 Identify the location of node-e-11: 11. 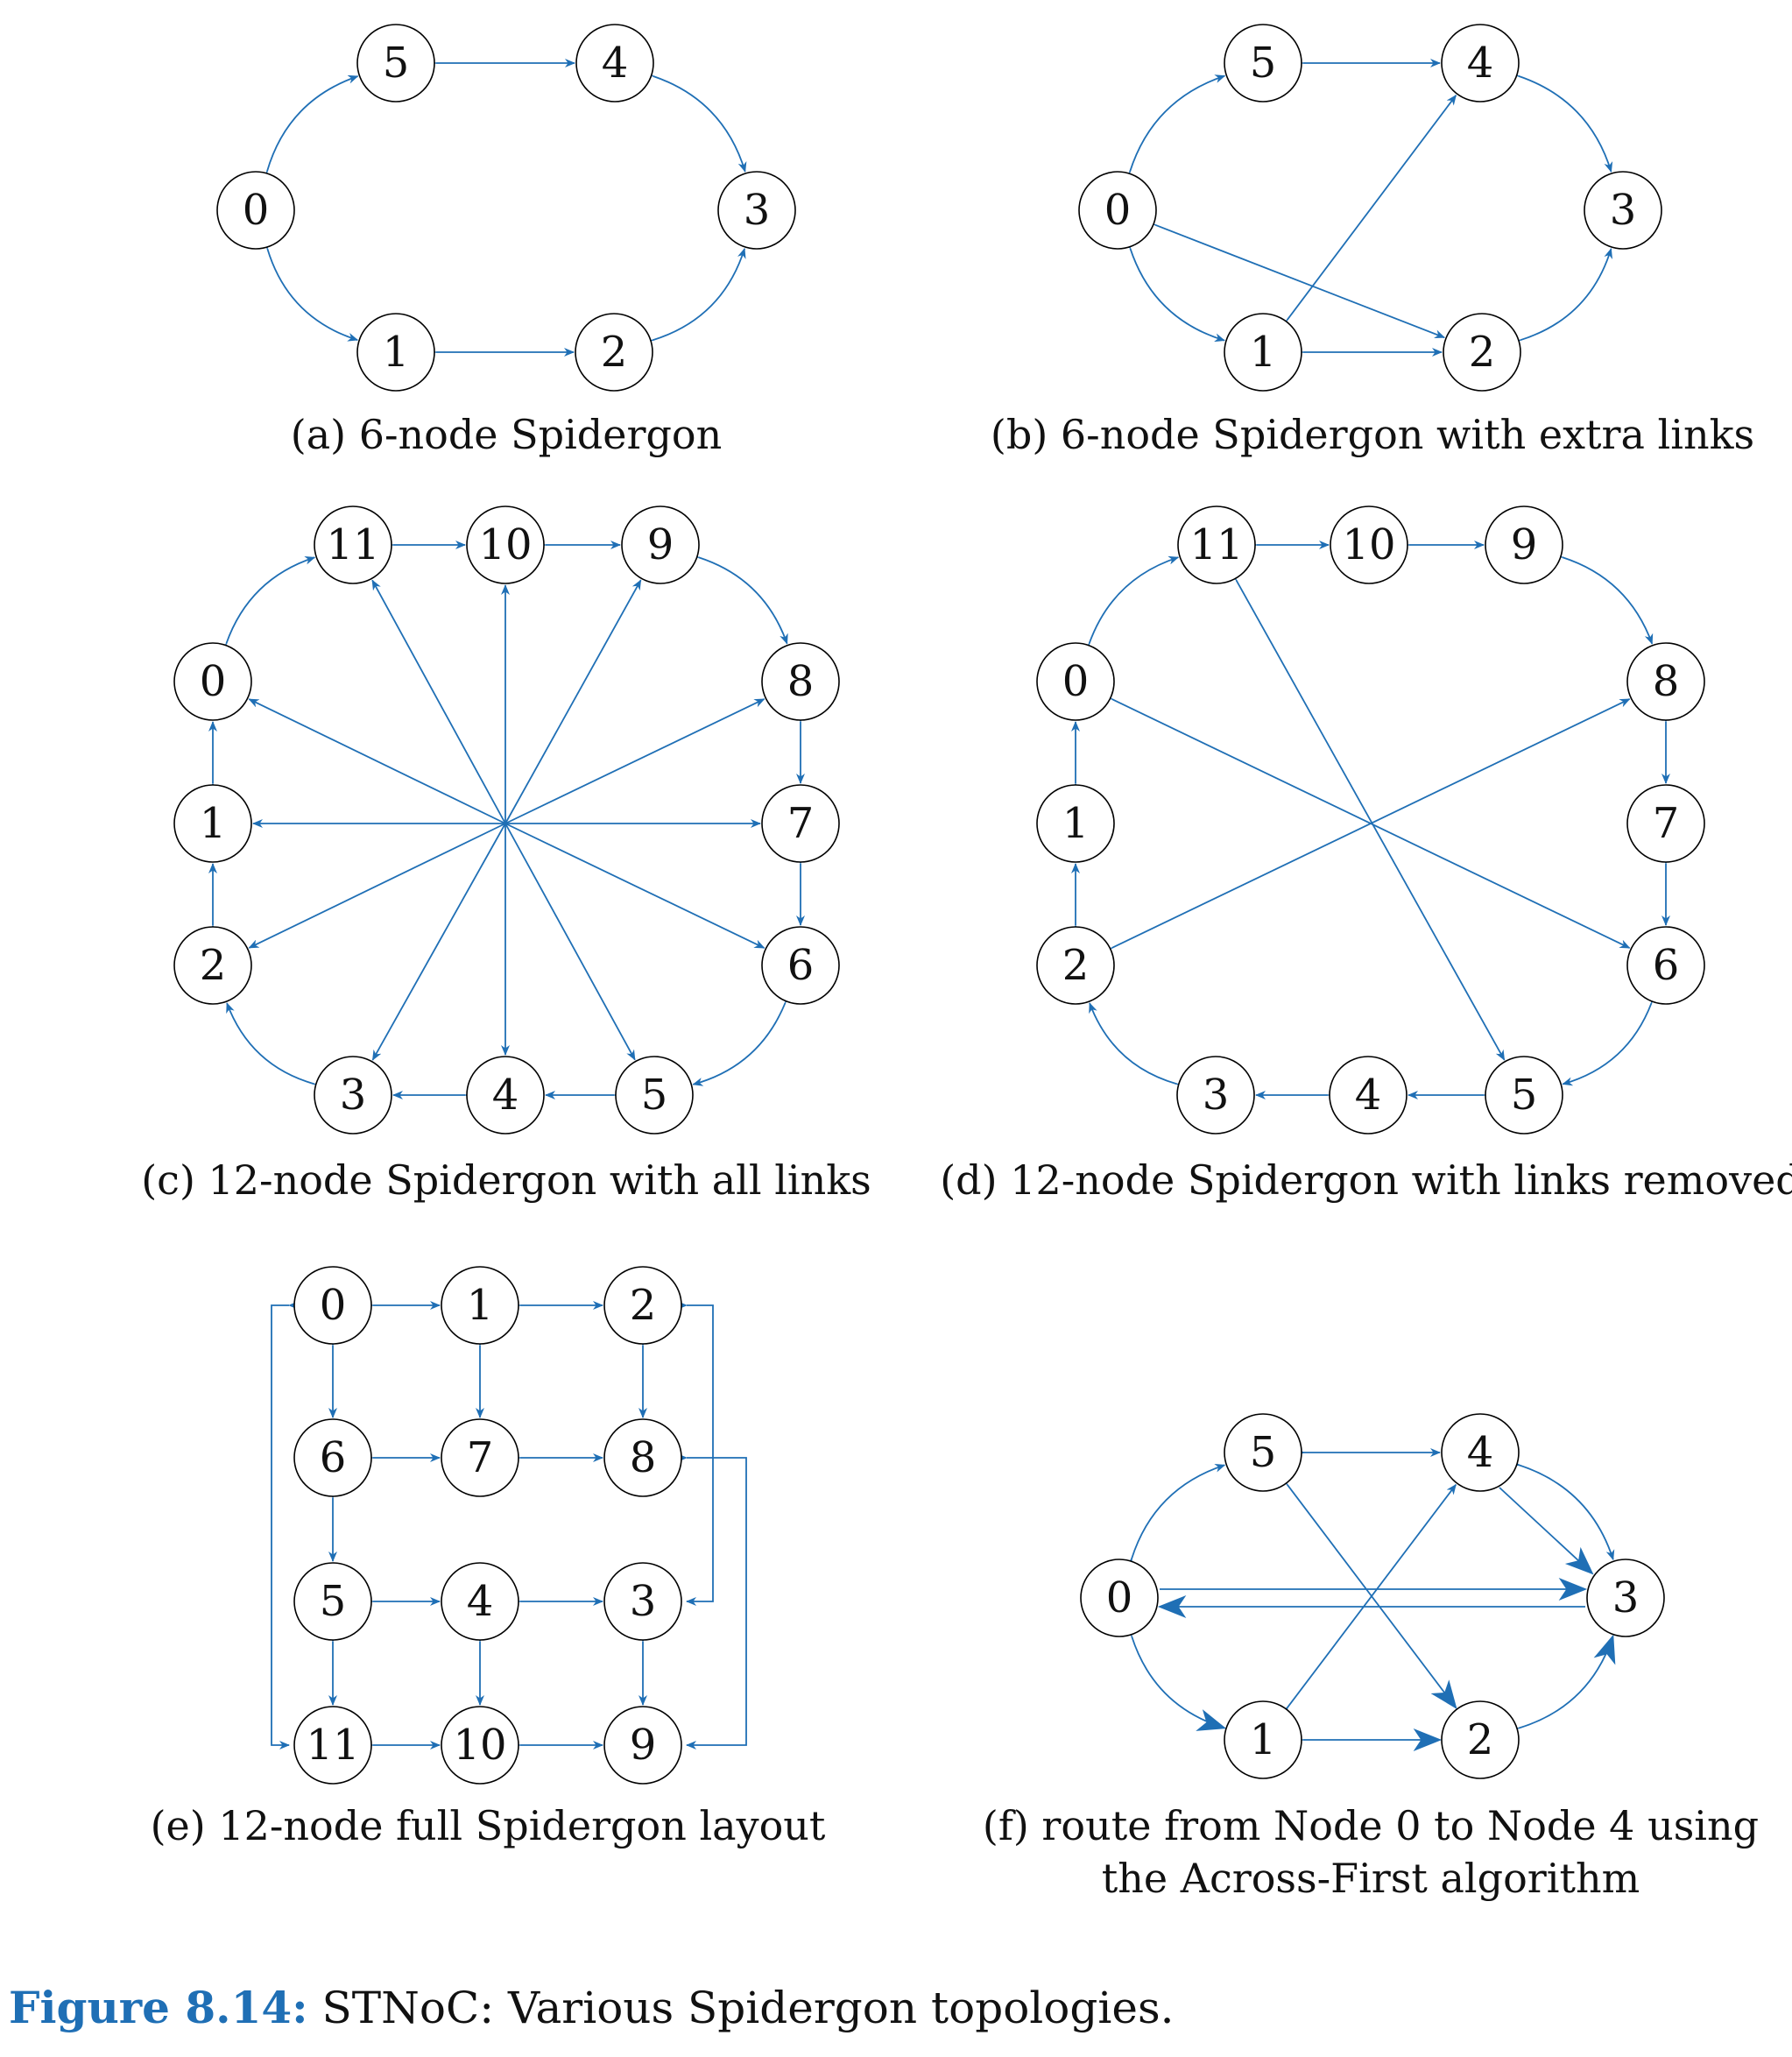
(332, 1745).